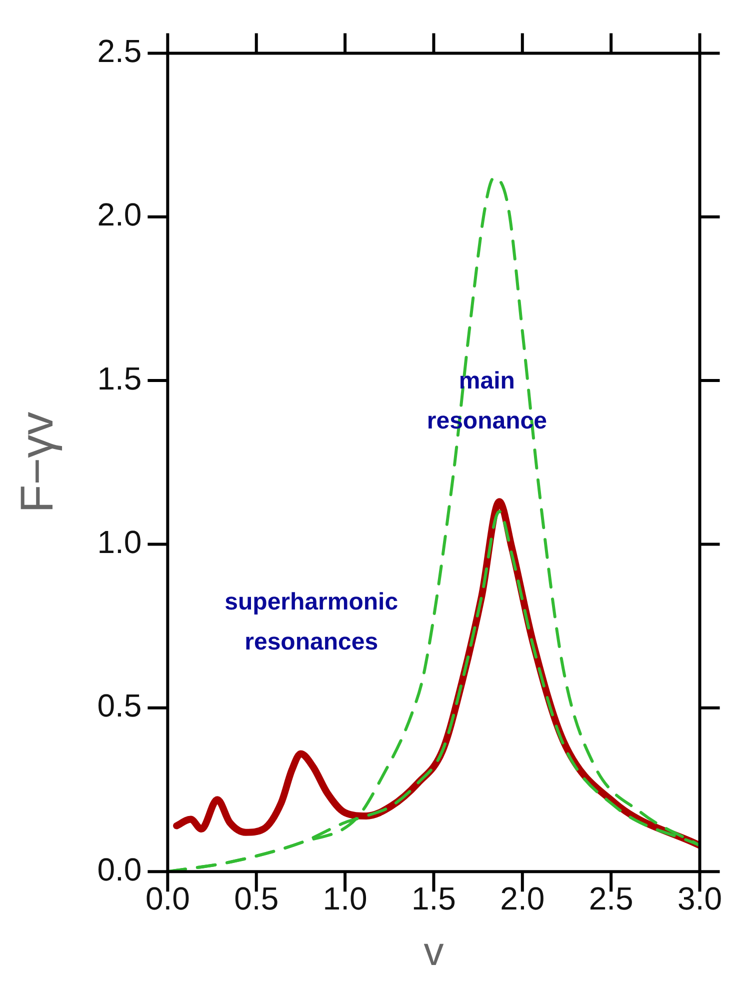  What do you see at coordinates (611, 898) in the screenshot?
I see `x-tick-label: 2.5` at bounding box center [611, 898].